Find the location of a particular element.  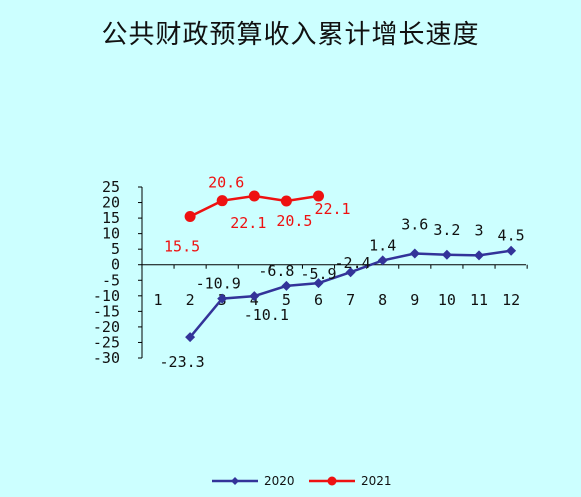

data-label-2021-6: 22.1 is located at coordinates (332, 209).